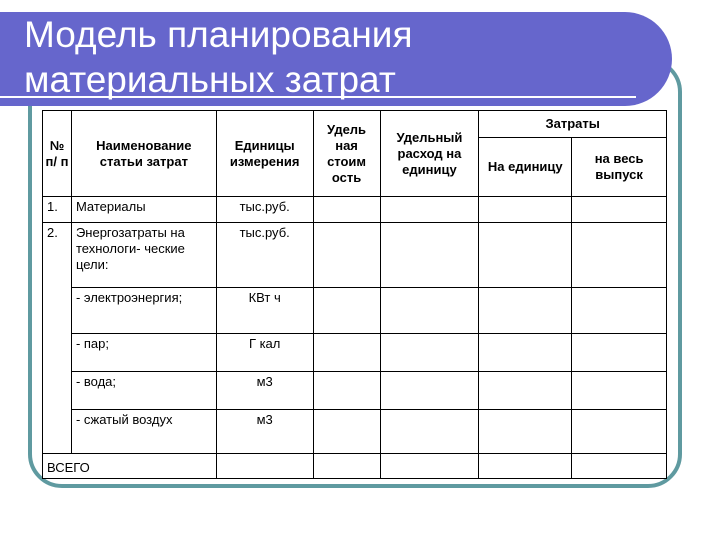  What do you see at coordinates (264, 352) in the screenshot?
I see `row-unit: Г кал` at bounding box center [264, 352].